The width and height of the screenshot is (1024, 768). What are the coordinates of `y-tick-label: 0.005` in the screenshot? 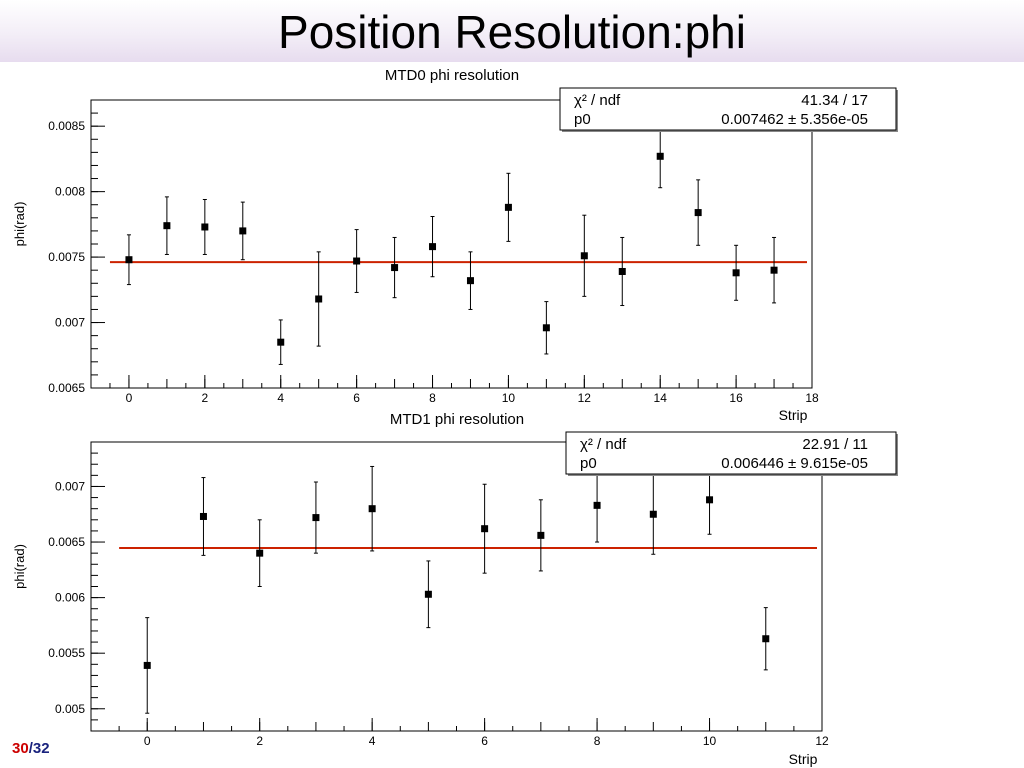 It's located at (70, 709).